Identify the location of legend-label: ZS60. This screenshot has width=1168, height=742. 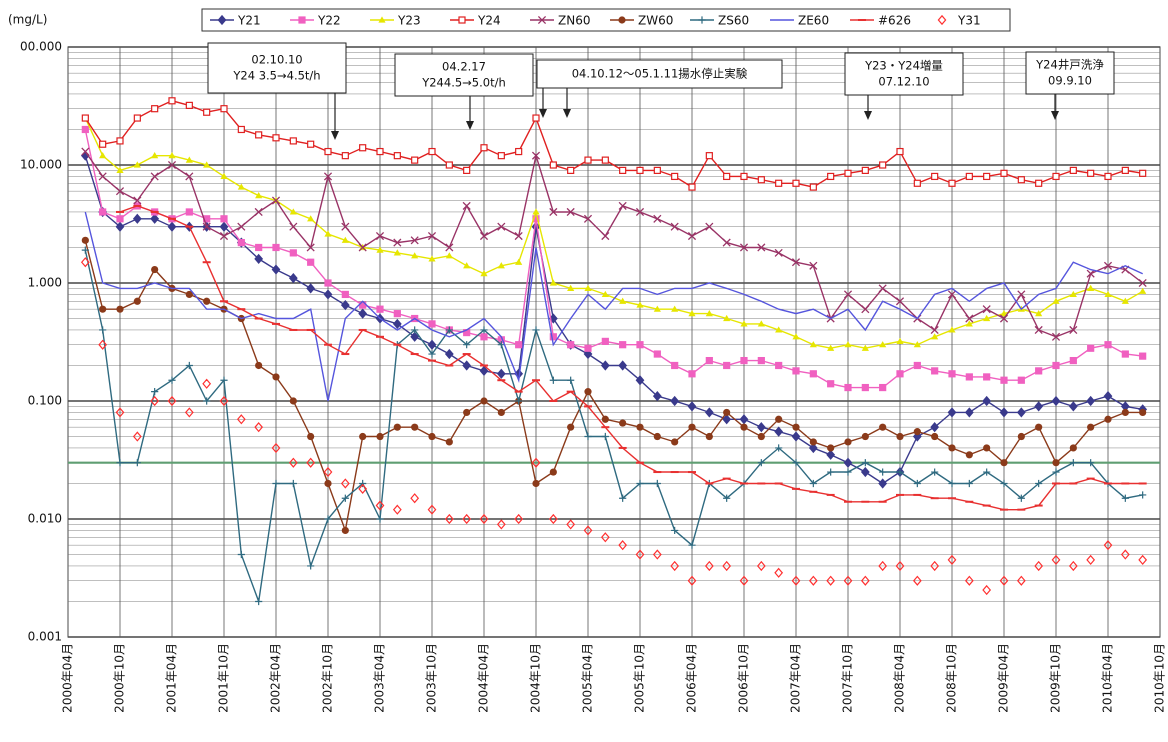
(733, 21).